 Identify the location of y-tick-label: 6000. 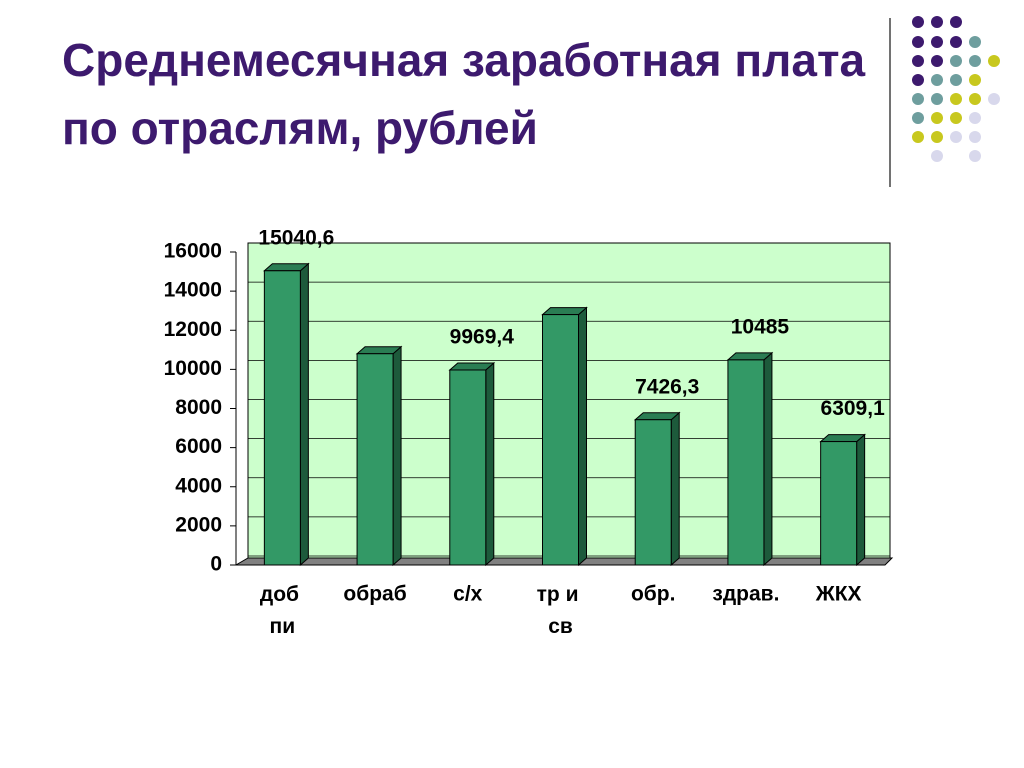
(198, 446).